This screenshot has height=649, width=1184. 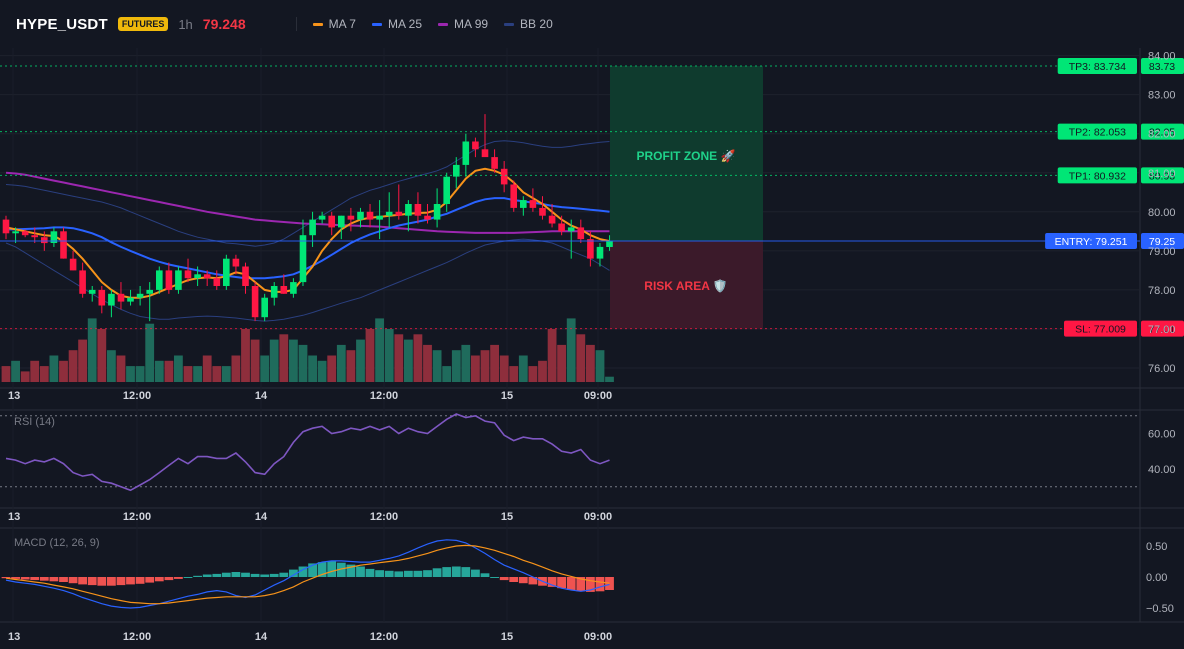 What do you see at coordinates (137, 396) in the screenshot?
I see `time-tick-0-1: 12:00` at bounding box center [137, 396].